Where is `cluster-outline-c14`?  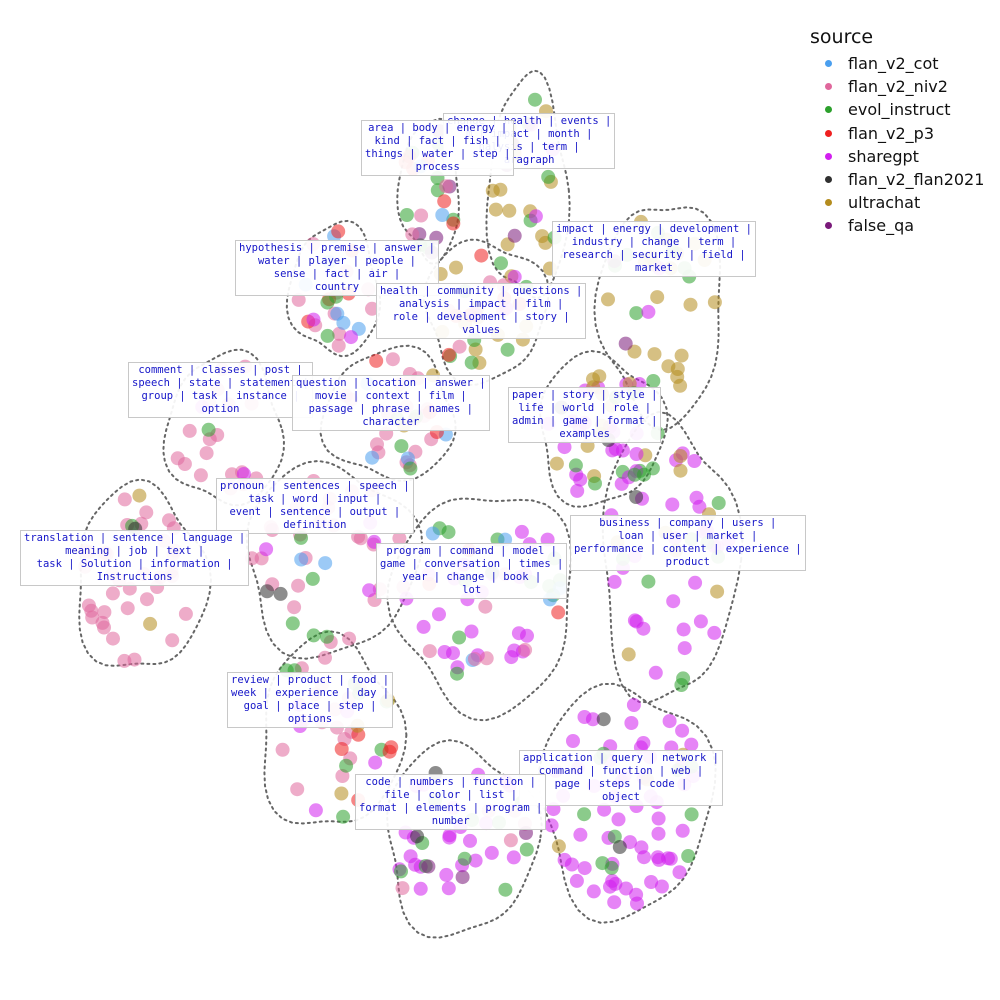 cluster-outline-c14 is located at coordinates (627, 803).